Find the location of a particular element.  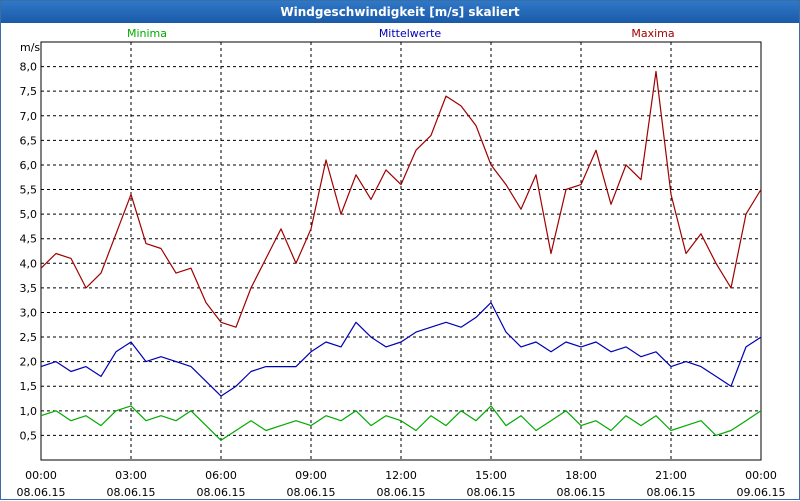

x-tick-time-label: 15:00 is located at coordinates (491, 475).